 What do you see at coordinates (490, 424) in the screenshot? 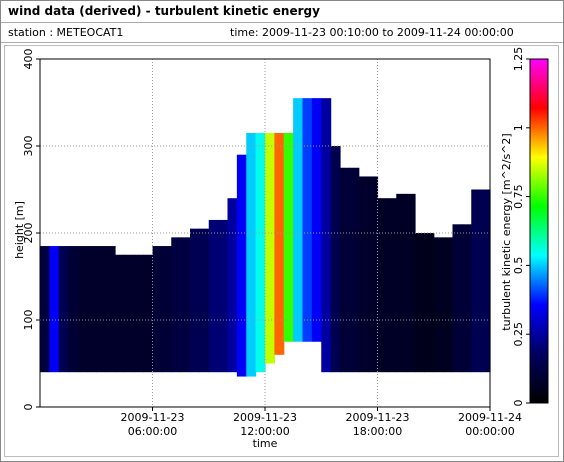
I see `x-tick-label: 2009-11-24 00:00:00` at bounding box center [490, 424].